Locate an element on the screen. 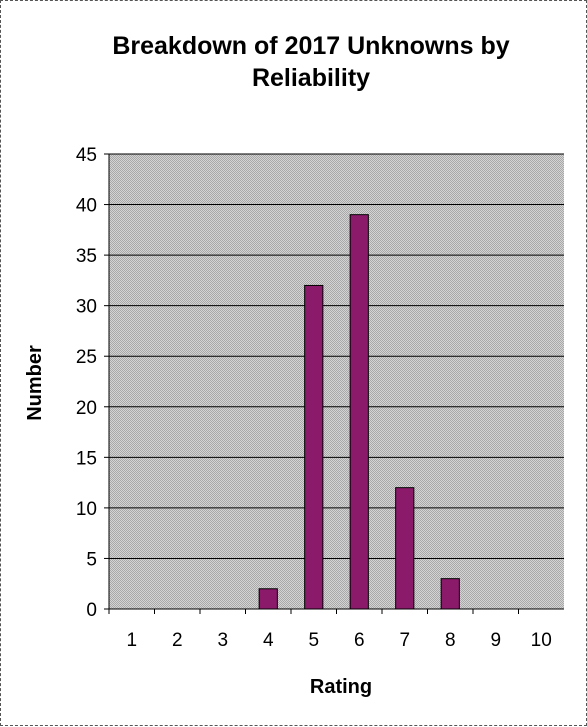 The image size is (587, 727). y-tick-label: 30 is located at coordinates (86, 307).